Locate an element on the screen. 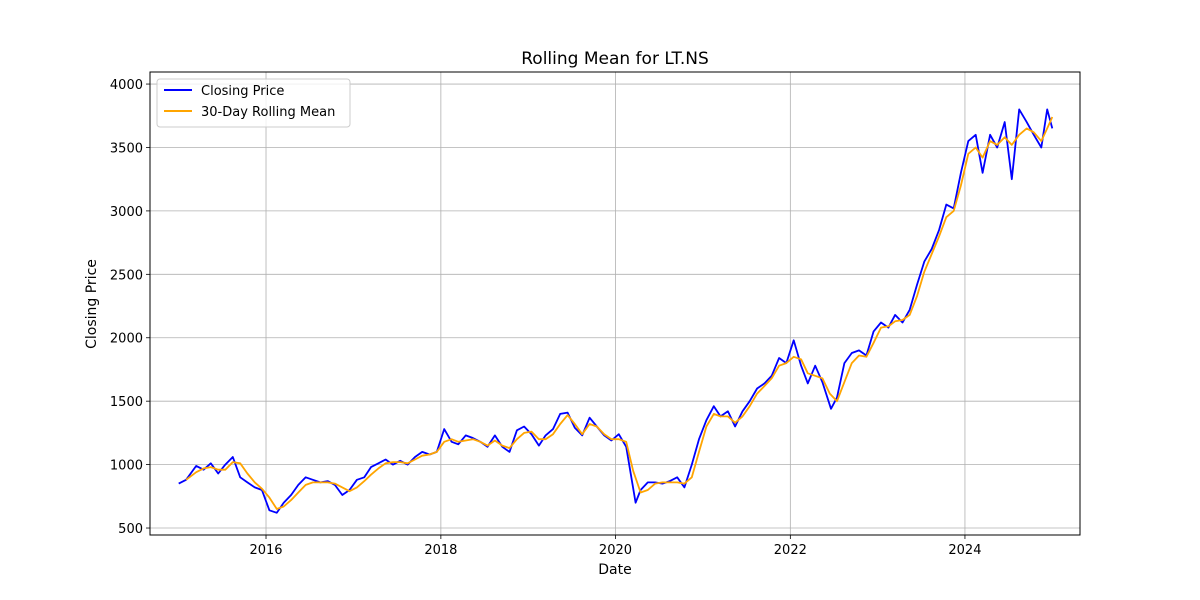 The width and height of the screenshot is (1200, 600). legend-box is located at coordinates (253, 103).